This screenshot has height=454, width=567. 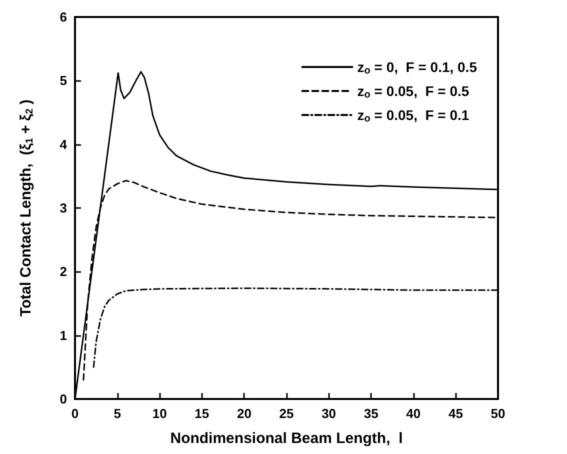 What do you see at coordinates (75, 413) in the screenshot?
I see `x-tick-label: 0` at bounding box center [75, 413].